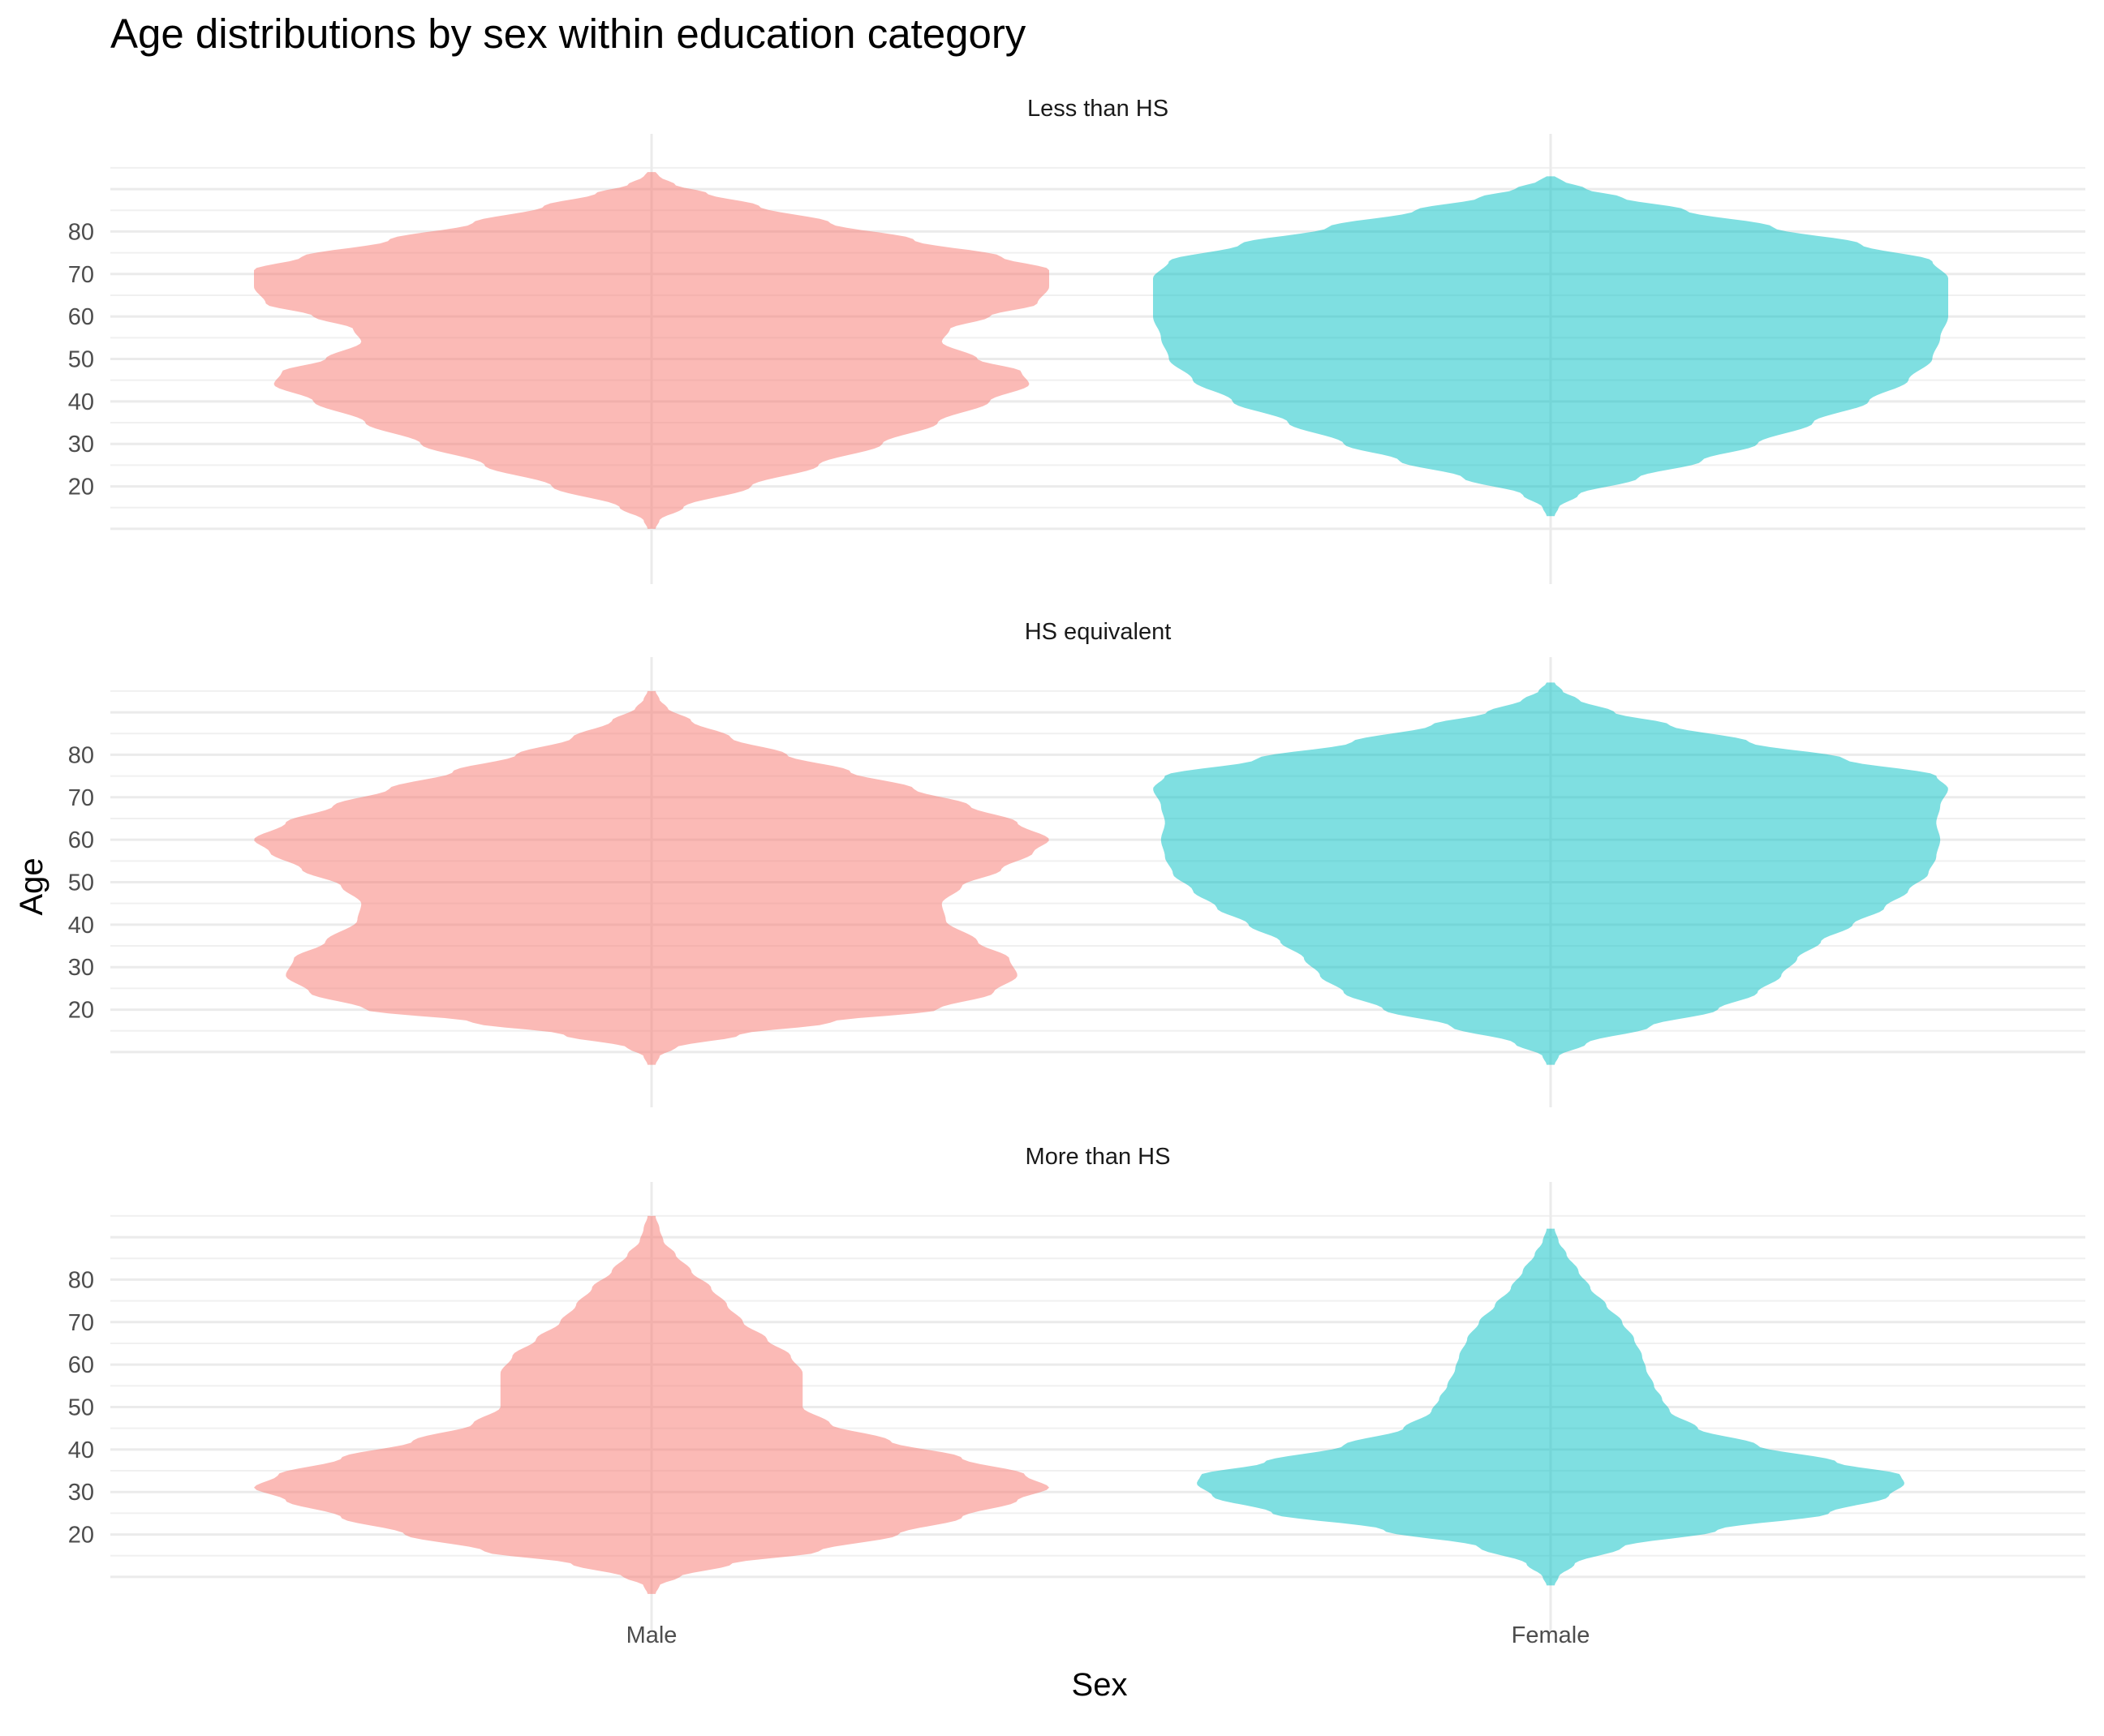  I want to click on facet-label: Less than HS, so click(1097, 109).